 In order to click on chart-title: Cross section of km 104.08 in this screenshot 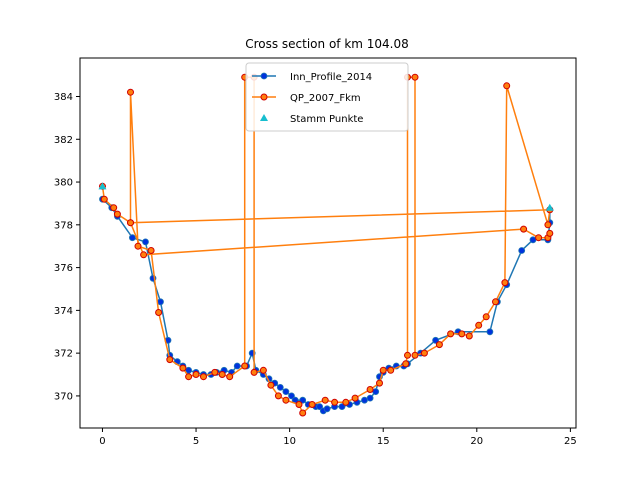, I will do `click(327, 44)`.